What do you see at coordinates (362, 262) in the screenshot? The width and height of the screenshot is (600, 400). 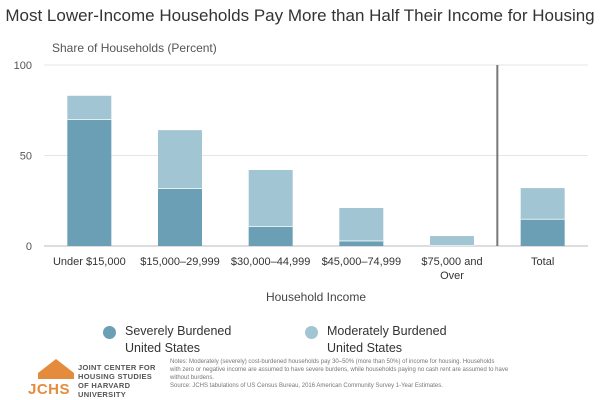 I see `x-tick-label: $45,000–74,999` at bounding box center [362, 262].